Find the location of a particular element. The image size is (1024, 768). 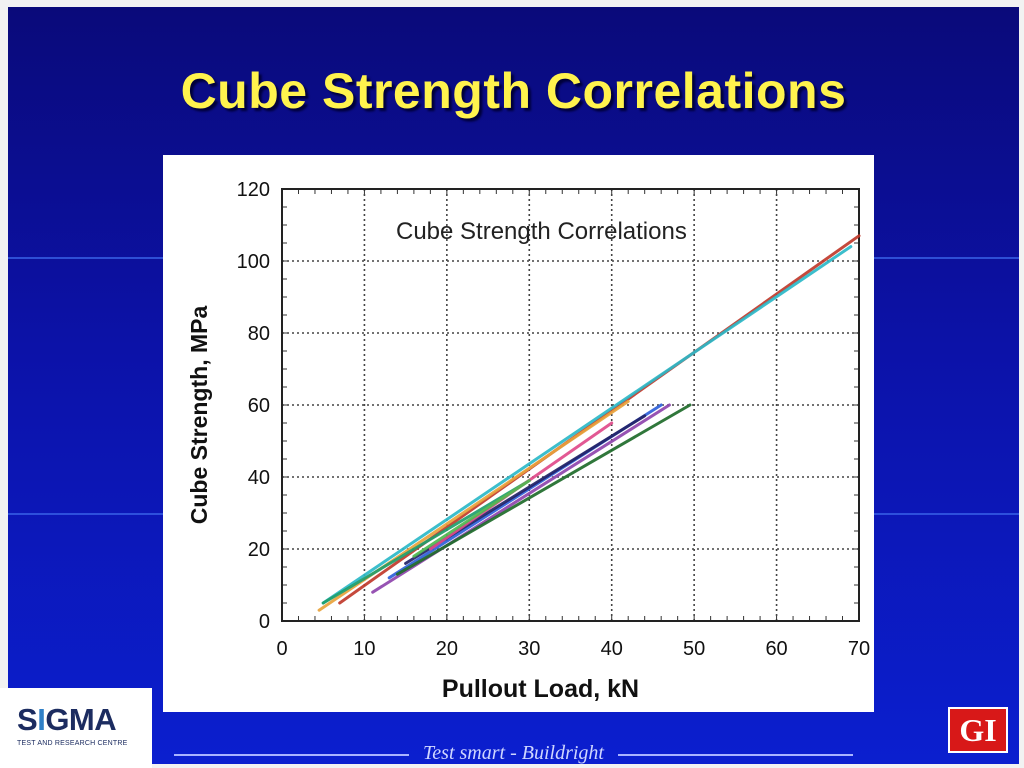

y-tick-label: 20 is located at coordinates (259, 550).